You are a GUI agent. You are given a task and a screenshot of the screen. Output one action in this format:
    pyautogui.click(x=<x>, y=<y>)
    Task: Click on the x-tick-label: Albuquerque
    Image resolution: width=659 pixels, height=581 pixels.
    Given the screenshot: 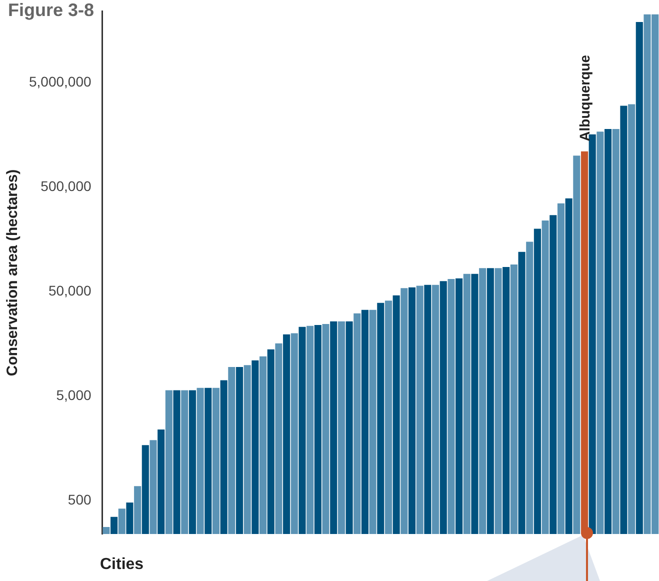 What is the action you would take?
    pyautogui.click(x=584, y=98)
    